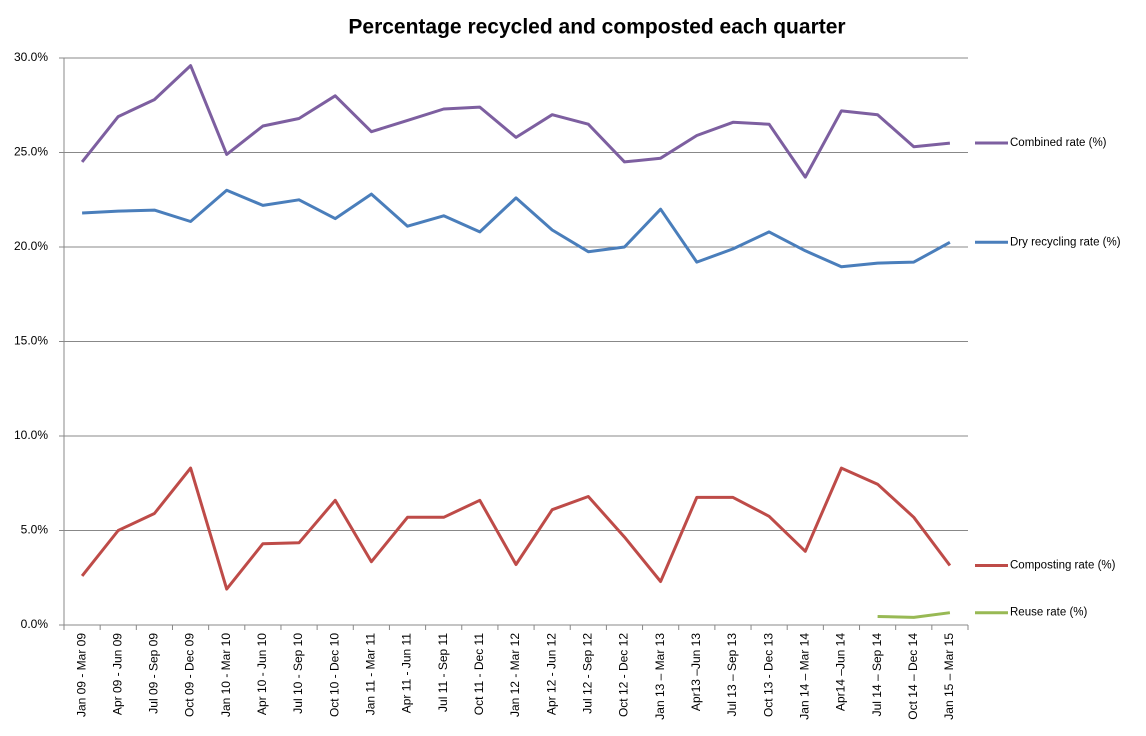 The width and height of the screenshot is (1146, 736). What do you see at coordinates (262, 674) in the screenshot?
I see `x-tick-label: Apr 10 - Jun 10` at bounding box center [262, 674].